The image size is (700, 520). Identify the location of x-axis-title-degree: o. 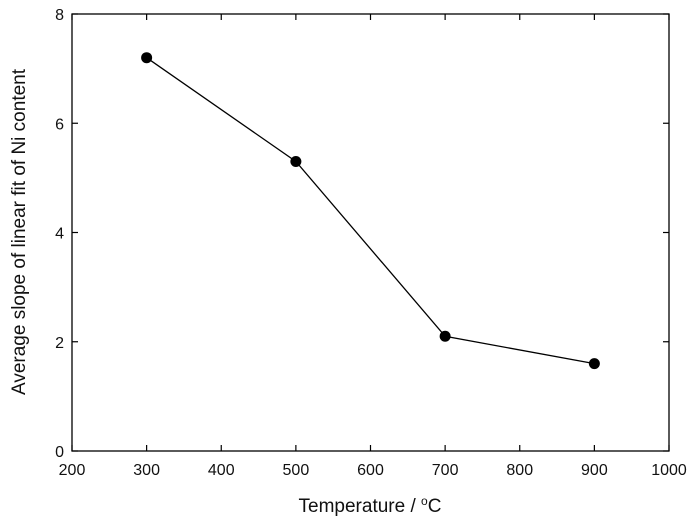
(424, 501).